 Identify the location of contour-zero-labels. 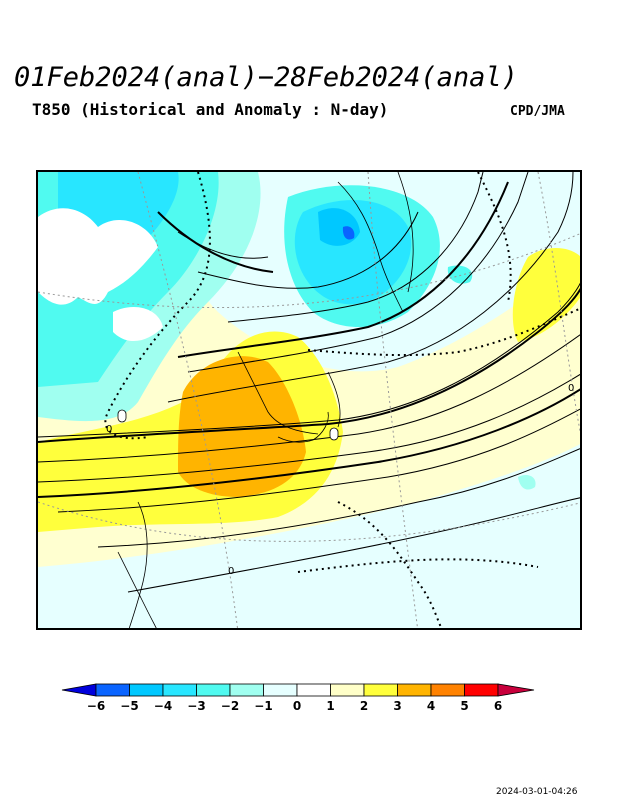
(228, 425).